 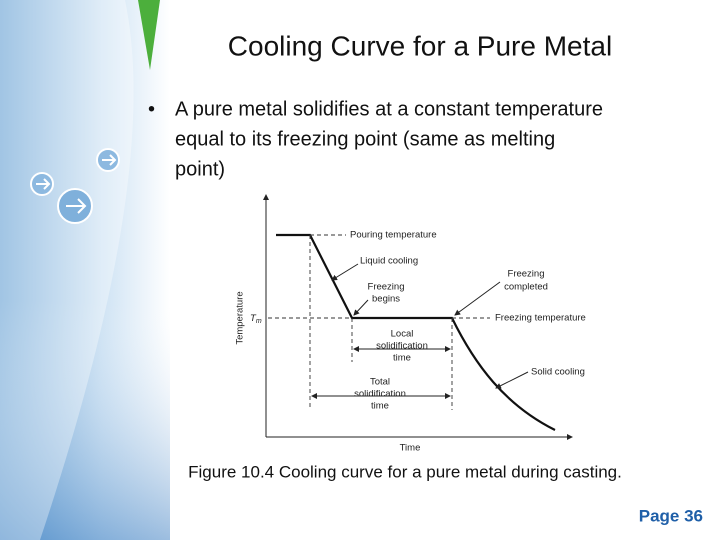 What do you see at coordinates (526, 287) in the screenshot?
I see `figure-label: completed` at bounding box center [526, 287].